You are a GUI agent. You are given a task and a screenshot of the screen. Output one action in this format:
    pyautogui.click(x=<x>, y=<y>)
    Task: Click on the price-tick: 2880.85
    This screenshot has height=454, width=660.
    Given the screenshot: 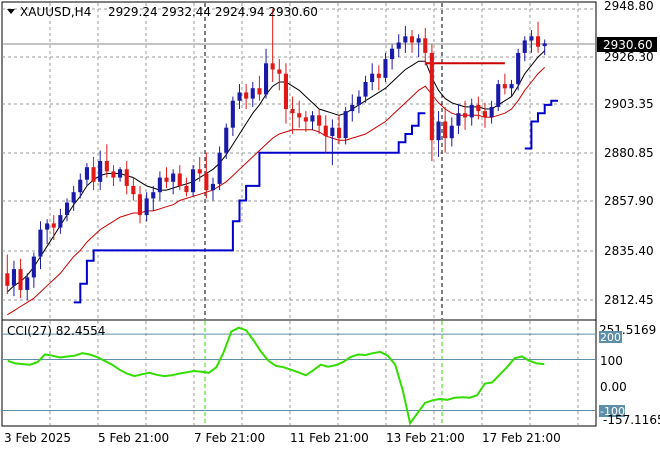 What is the action you would take?
    pyautogui.click(x=629, y=153)
    